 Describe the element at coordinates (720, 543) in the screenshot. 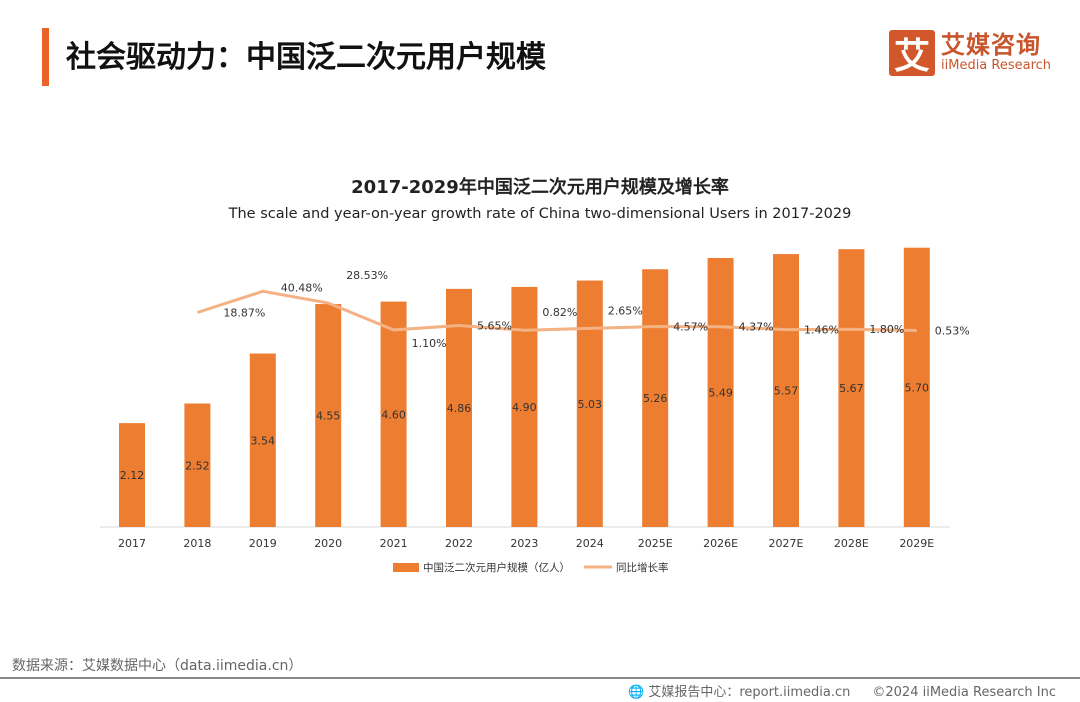

I see `x-tick-label: 2026E` at that location.